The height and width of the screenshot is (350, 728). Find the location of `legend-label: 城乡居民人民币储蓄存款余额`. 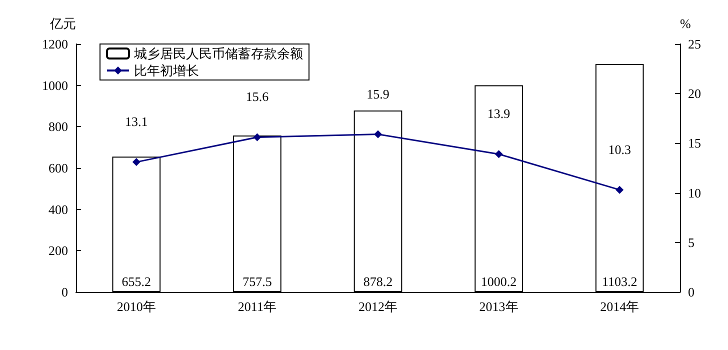

legend-label: 城乡居民人民币储蓄存款余额 is located at coordinates (218, 53).